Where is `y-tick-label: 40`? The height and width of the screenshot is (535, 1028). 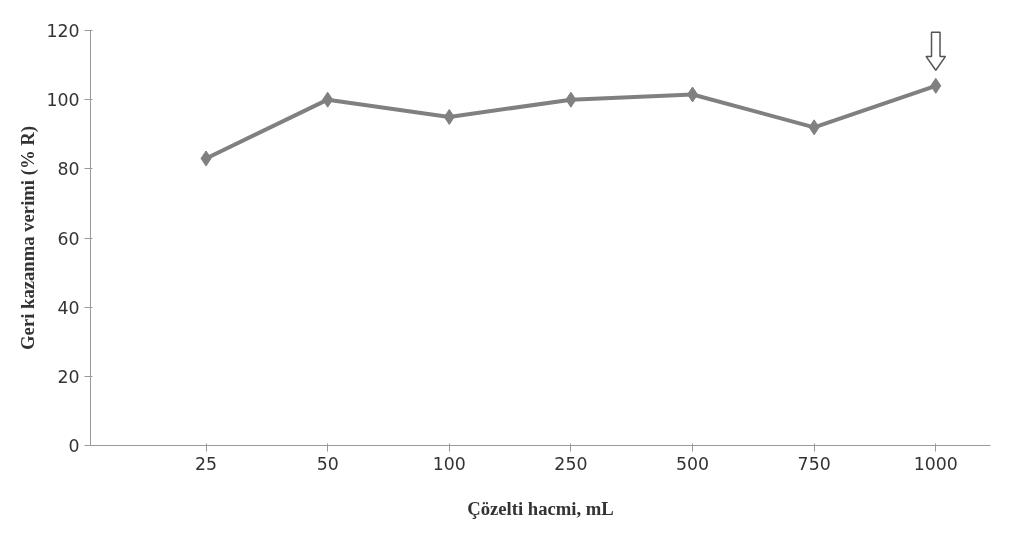 y-tick-label: 40 is located at coordinates (68, 307).